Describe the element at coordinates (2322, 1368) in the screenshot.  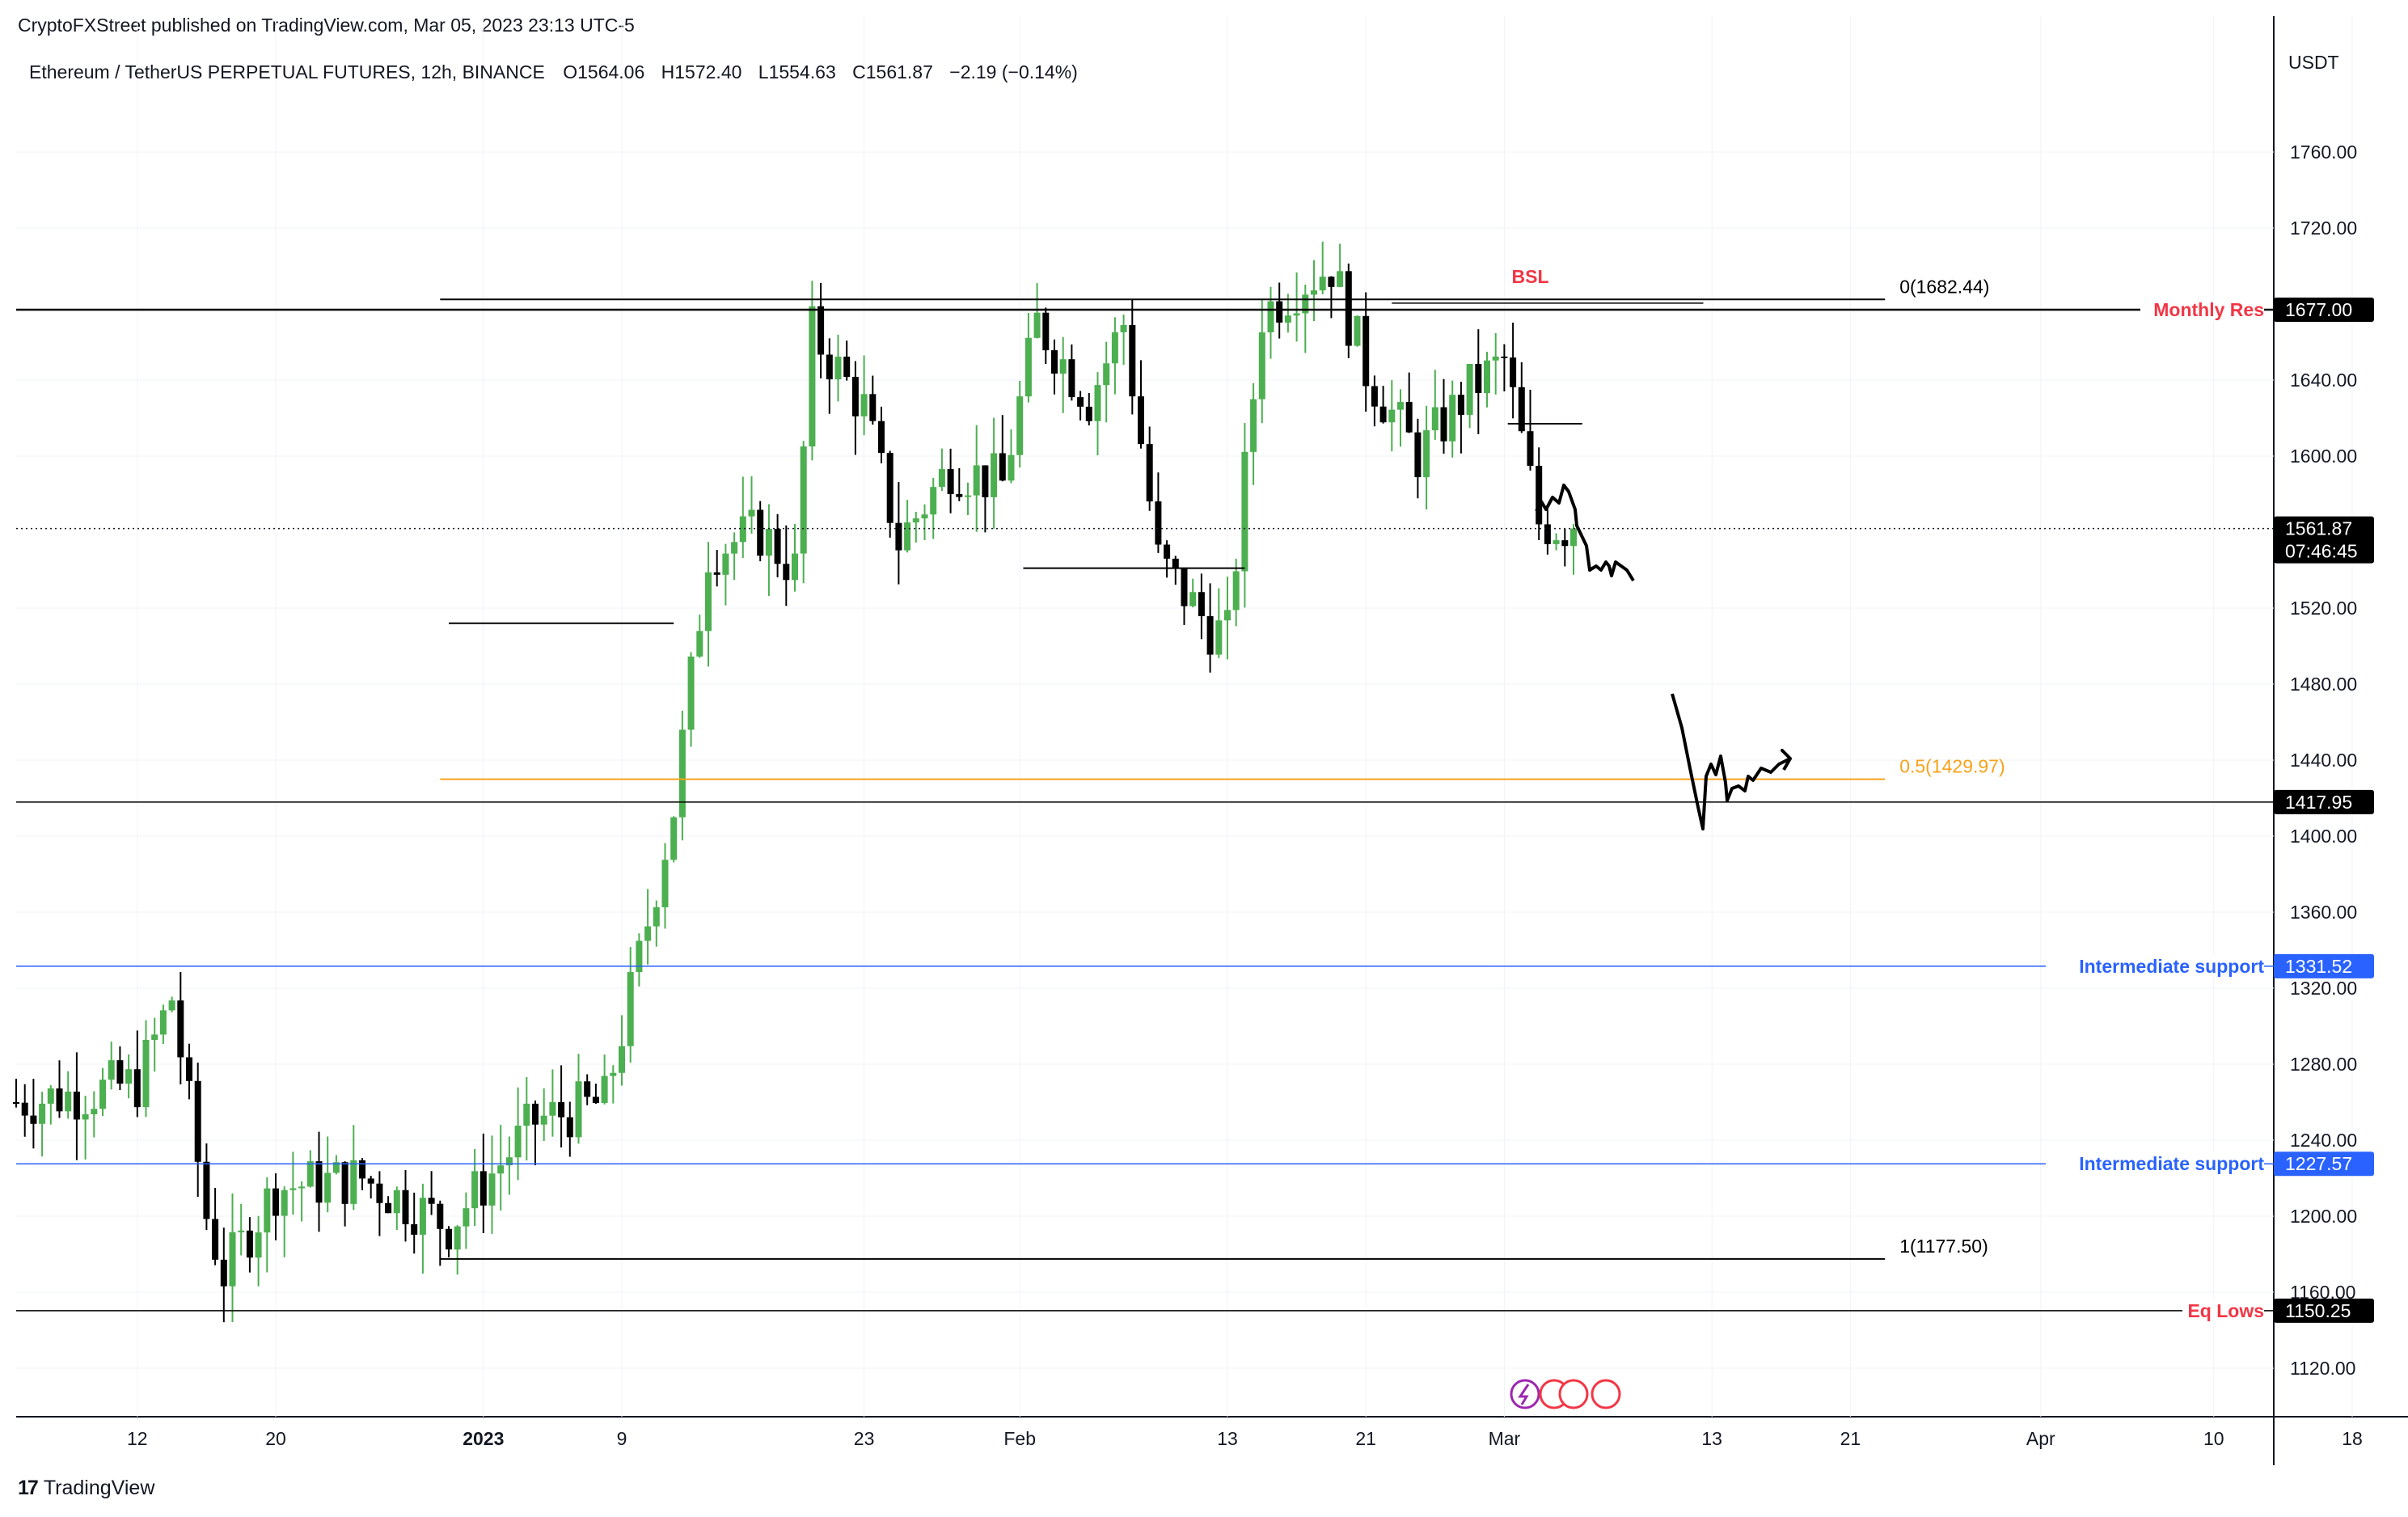
I see `price-tick-label: 1120.00` at that location.